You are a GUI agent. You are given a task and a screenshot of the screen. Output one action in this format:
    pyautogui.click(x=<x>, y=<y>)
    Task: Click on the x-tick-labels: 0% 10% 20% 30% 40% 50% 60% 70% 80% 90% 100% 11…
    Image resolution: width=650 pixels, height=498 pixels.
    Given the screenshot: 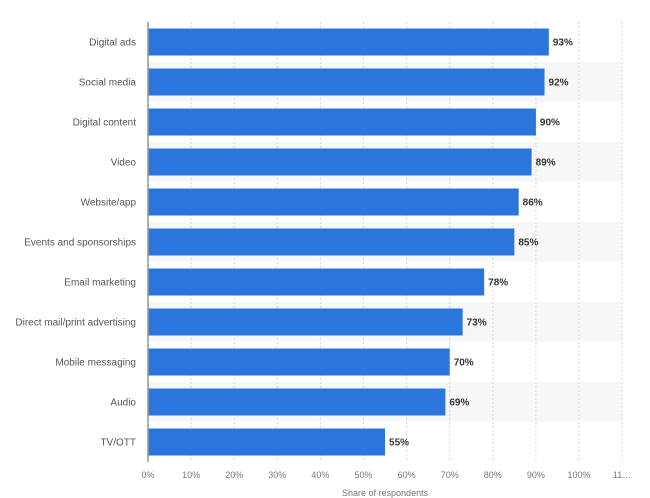 What is the action you would take?
    pyautogui.click(x=386, y=475)
    